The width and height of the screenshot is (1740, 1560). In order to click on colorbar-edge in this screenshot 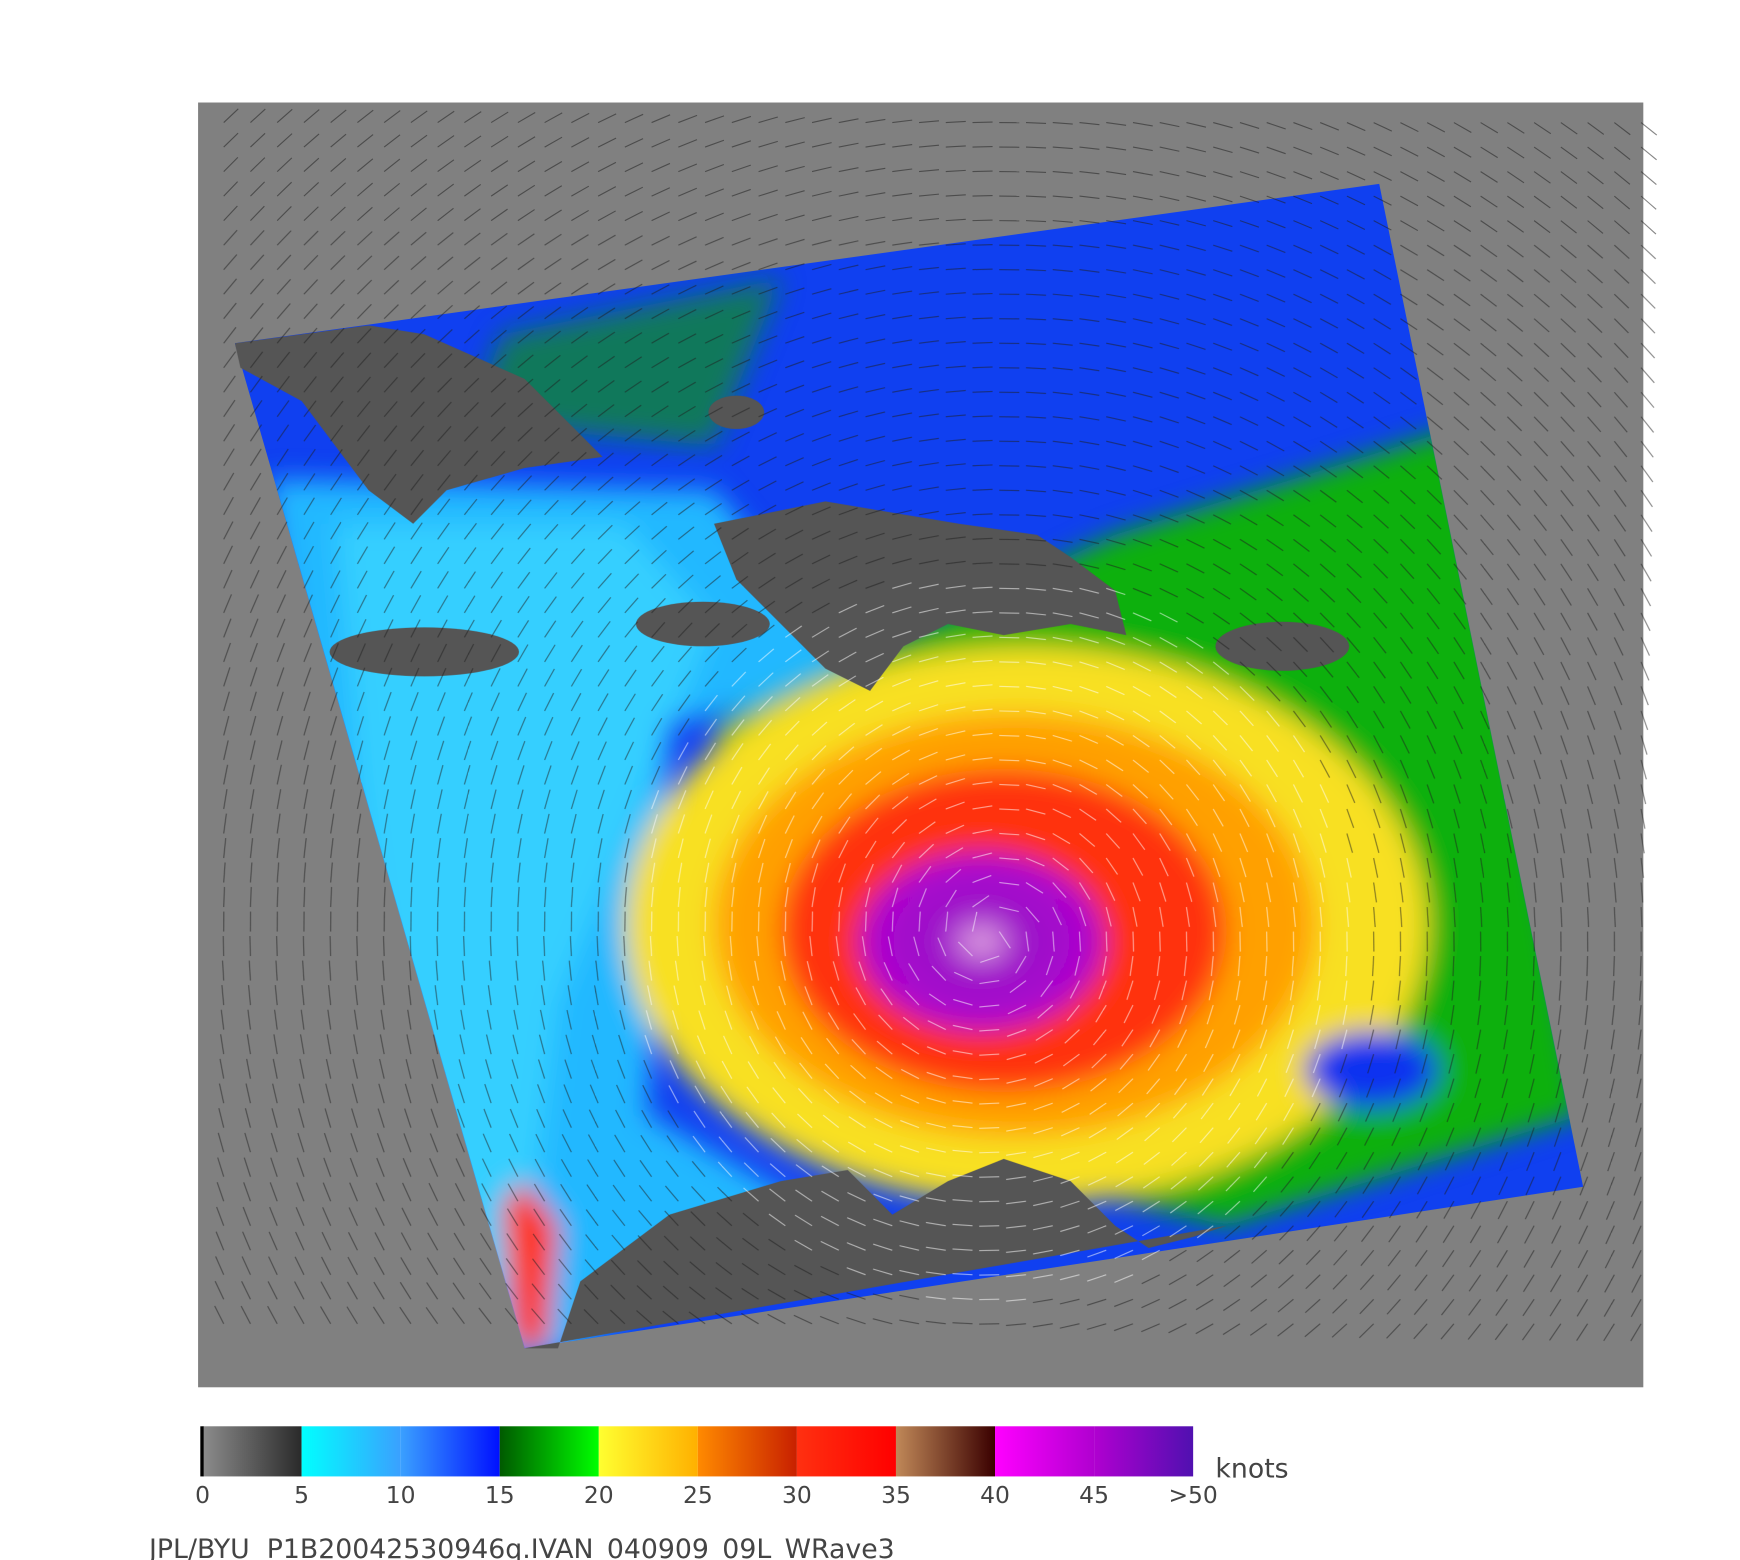, I will do `click(202, 1451)`.